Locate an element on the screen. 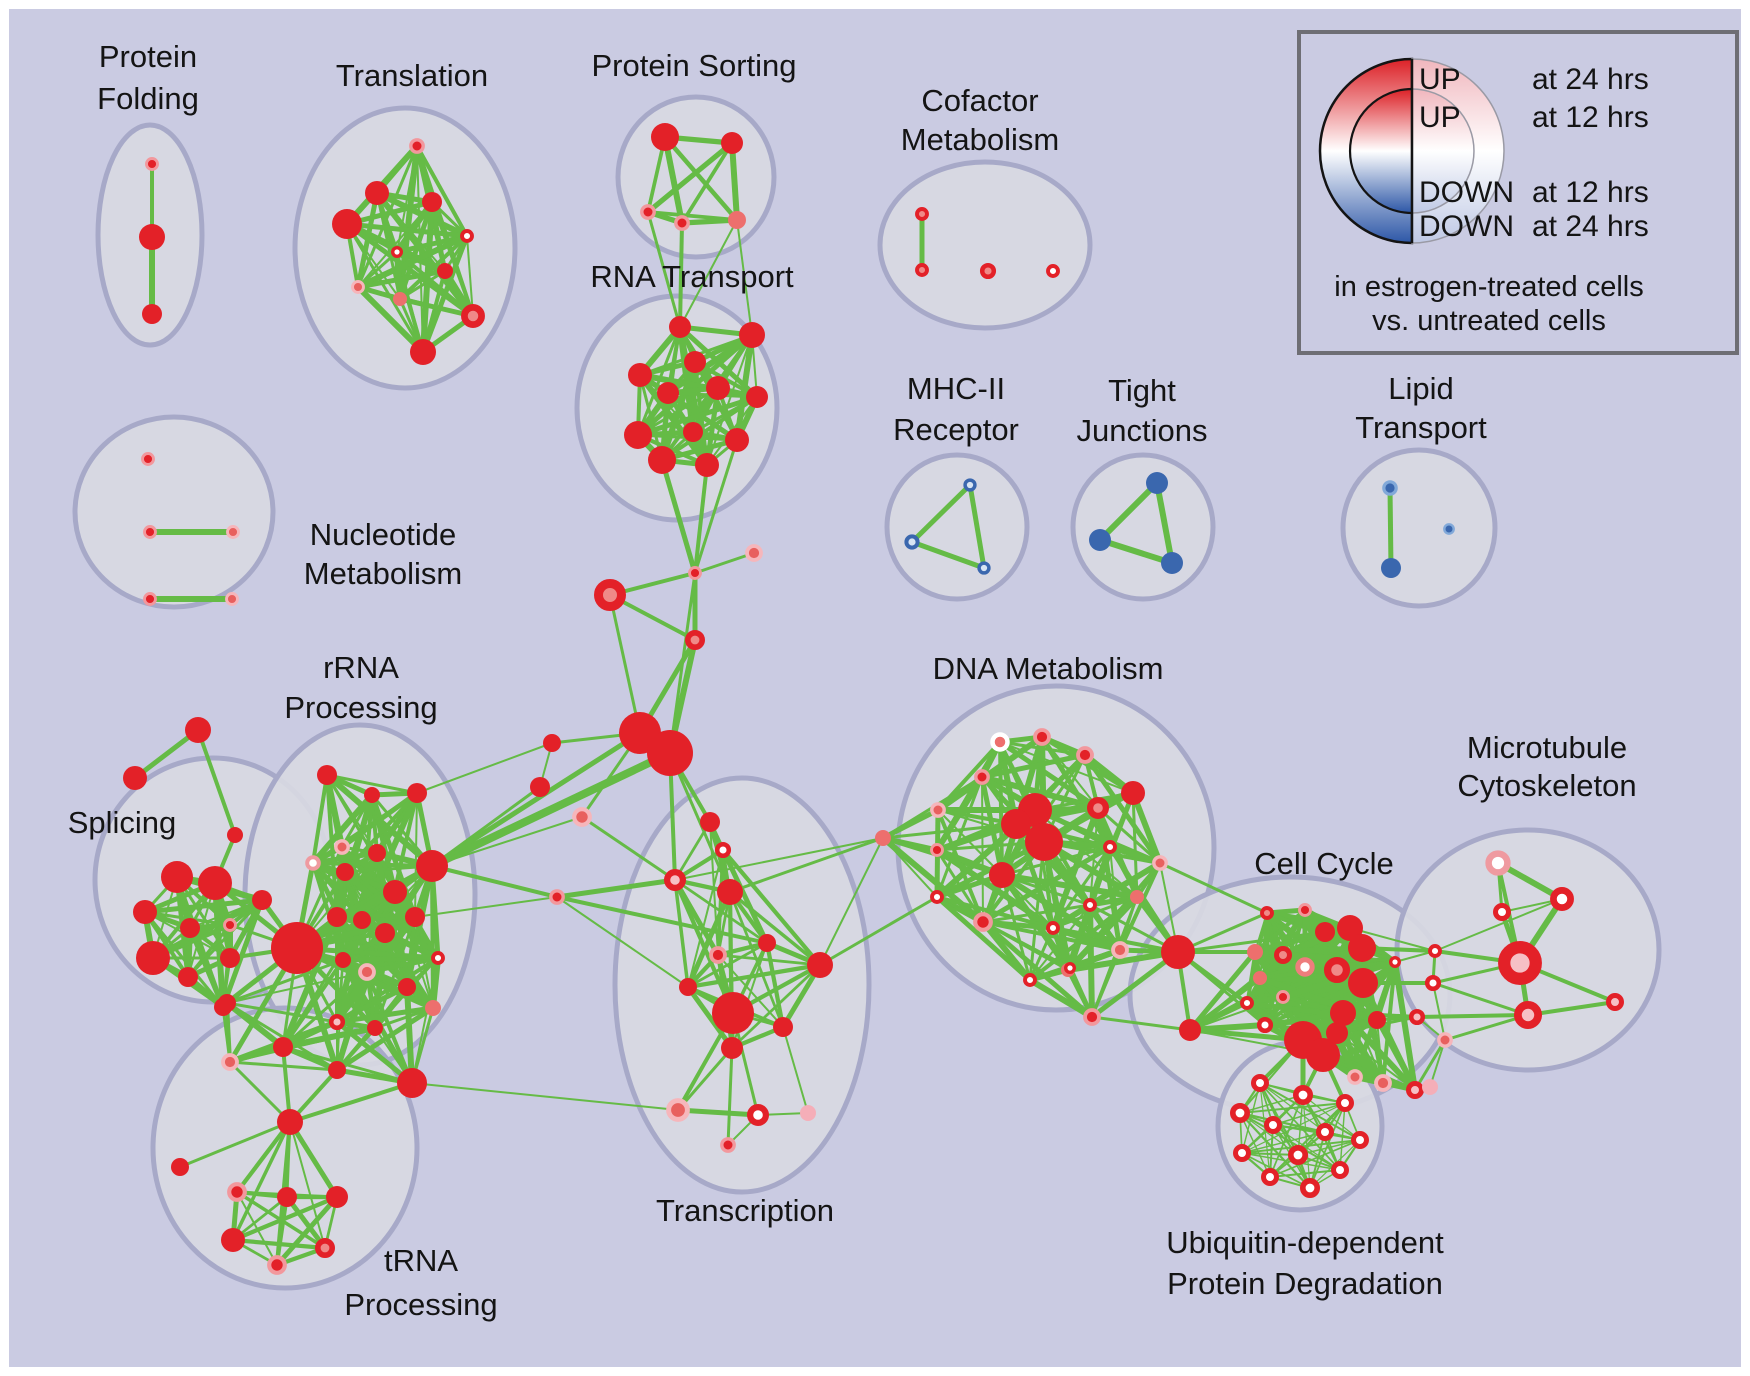 This screenshot has width=1750, height=1376. node-cc5 is located at coordinates (1362, 948).